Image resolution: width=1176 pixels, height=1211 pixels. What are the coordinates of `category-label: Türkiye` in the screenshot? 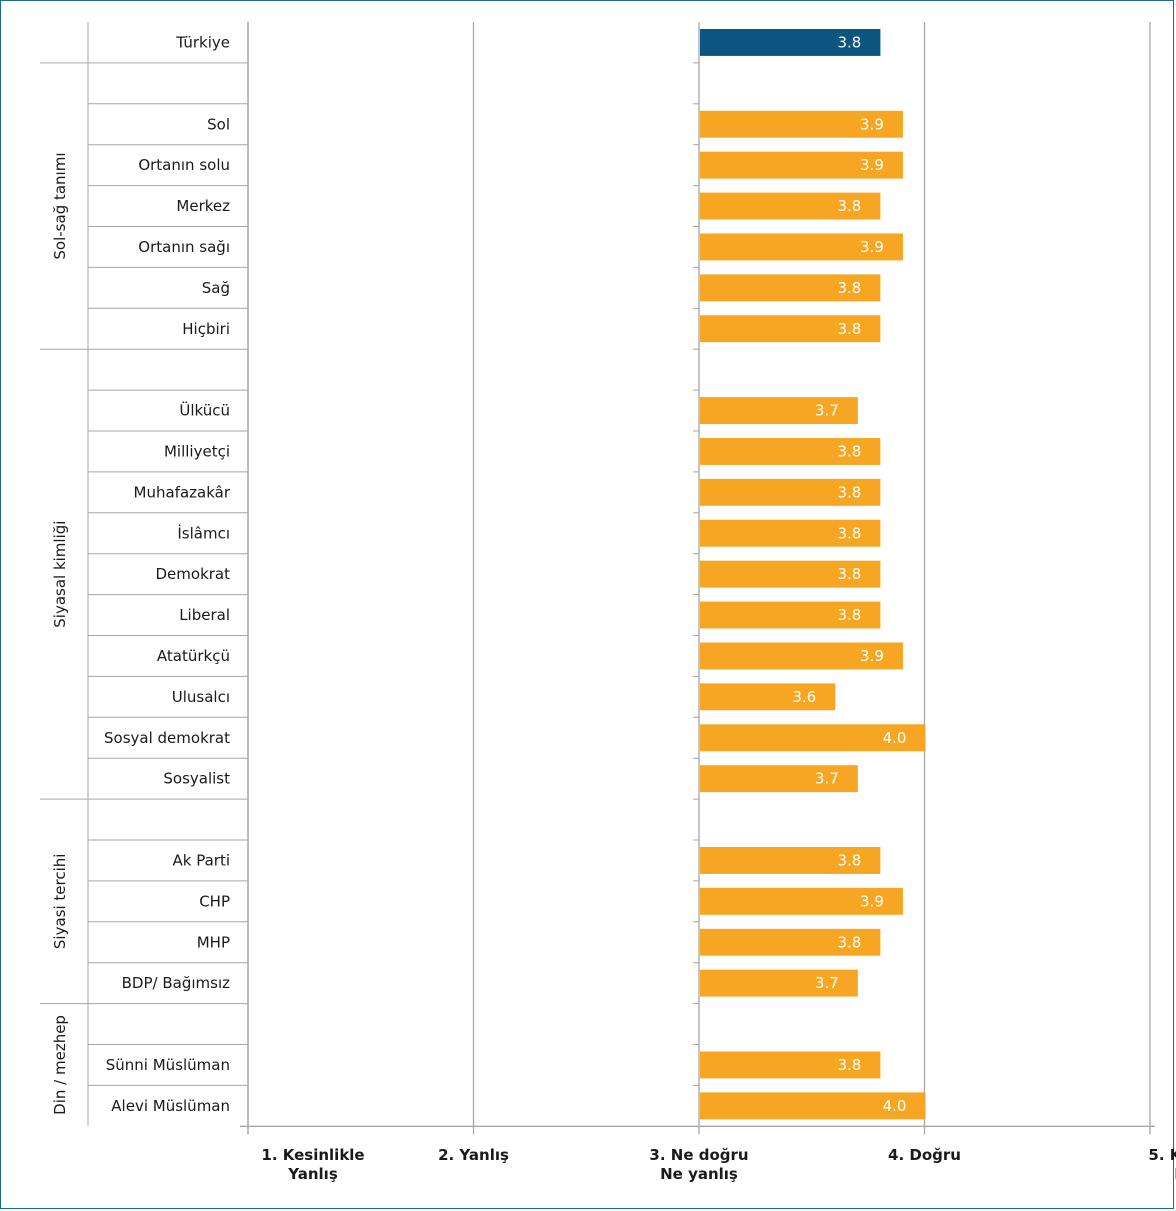 It's located at (202, 42).